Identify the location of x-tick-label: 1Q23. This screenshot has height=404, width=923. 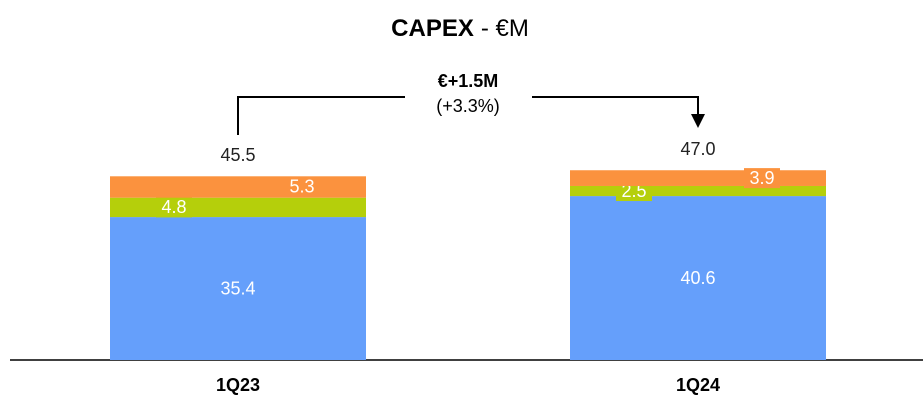
(238, 385).